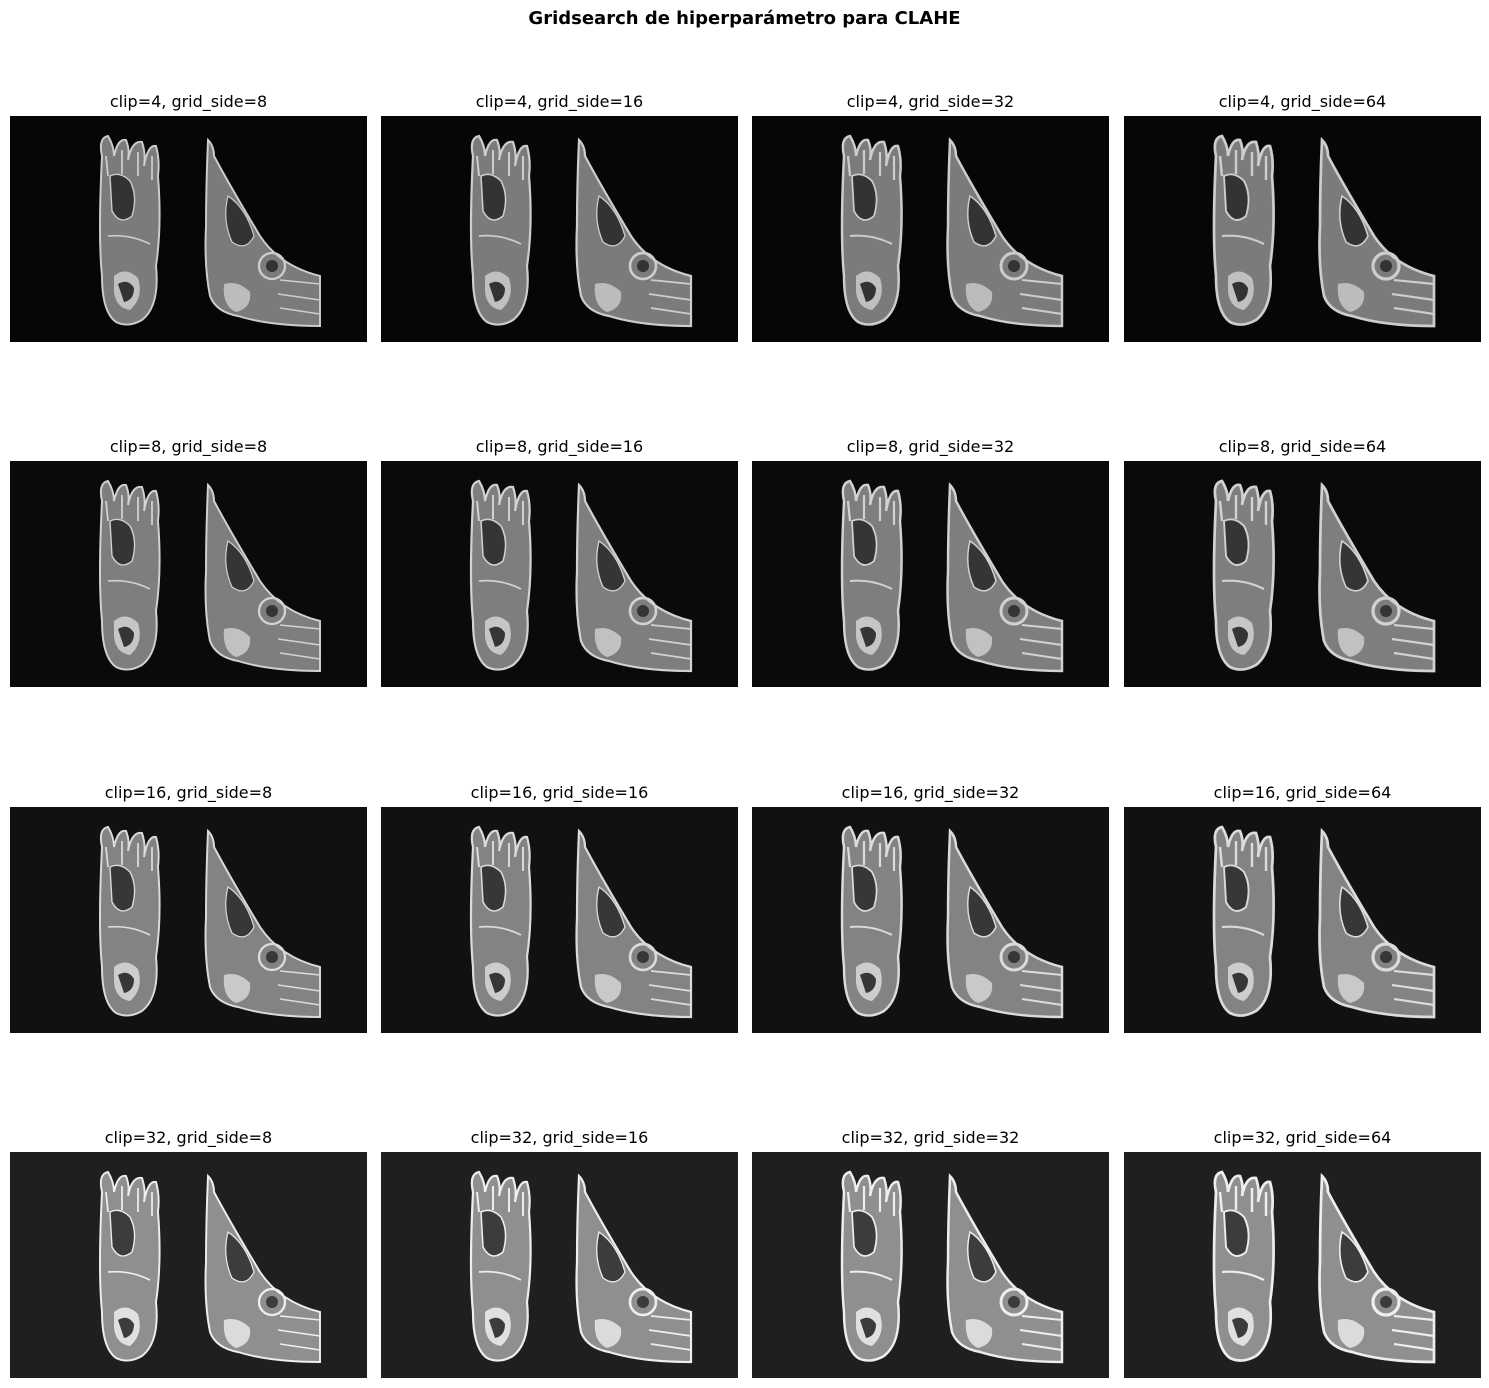  I want to click on panel-title: clip=8, grid_side=32, so click(930, 446).